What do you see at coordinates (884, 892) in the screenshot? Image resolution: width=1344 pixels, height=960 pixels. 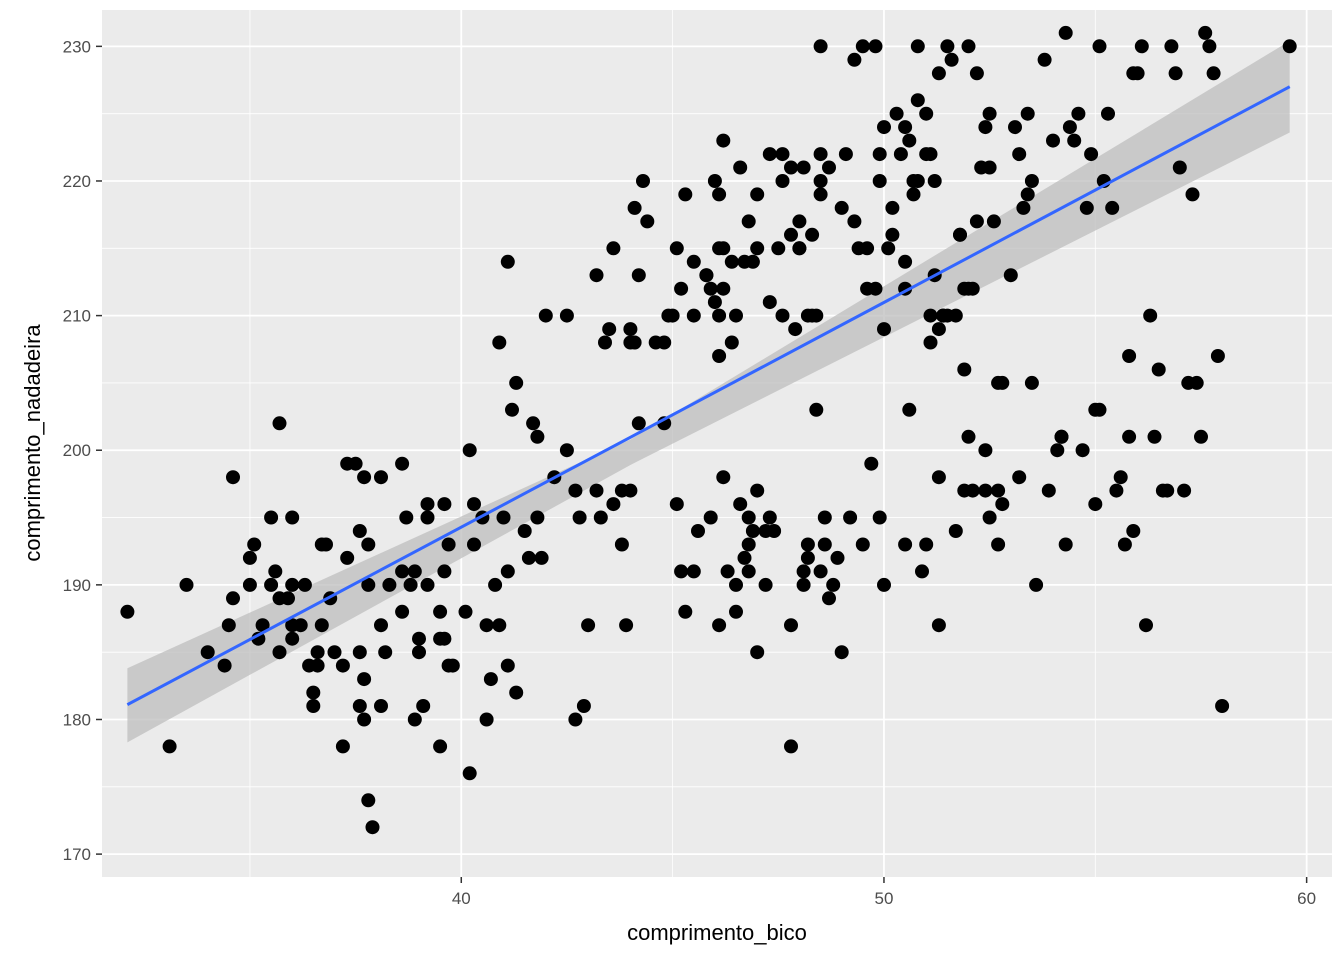 I see `x-axis-ticks: 40 50 60` at bounding box center [884, 892].